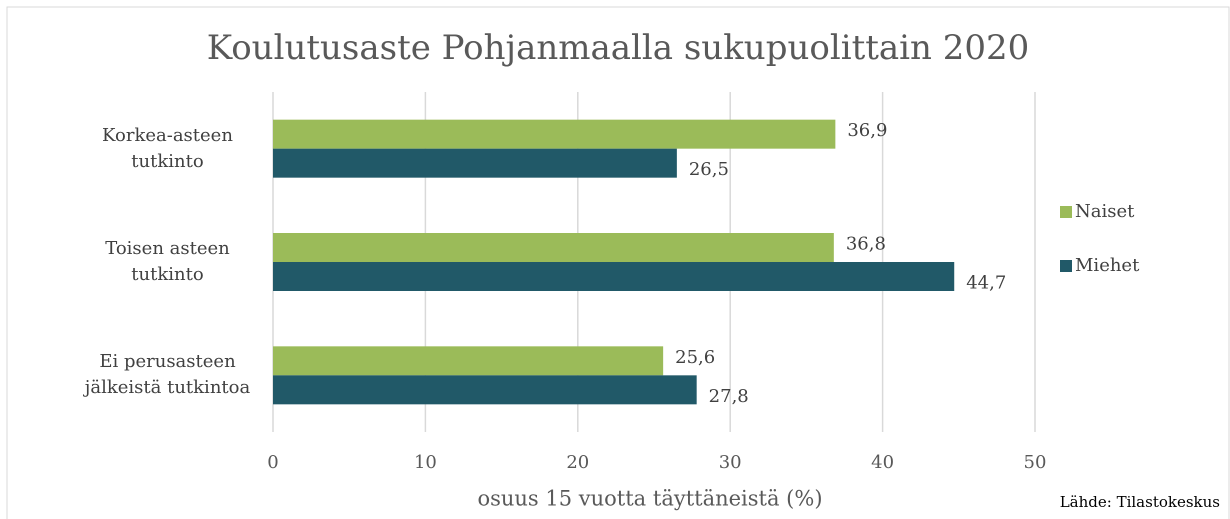 This screenshot has width=1230, height=519. Describe the element at coordinates (272, 462) in the screenshot. I see `x-tick-label: 0` at that location.